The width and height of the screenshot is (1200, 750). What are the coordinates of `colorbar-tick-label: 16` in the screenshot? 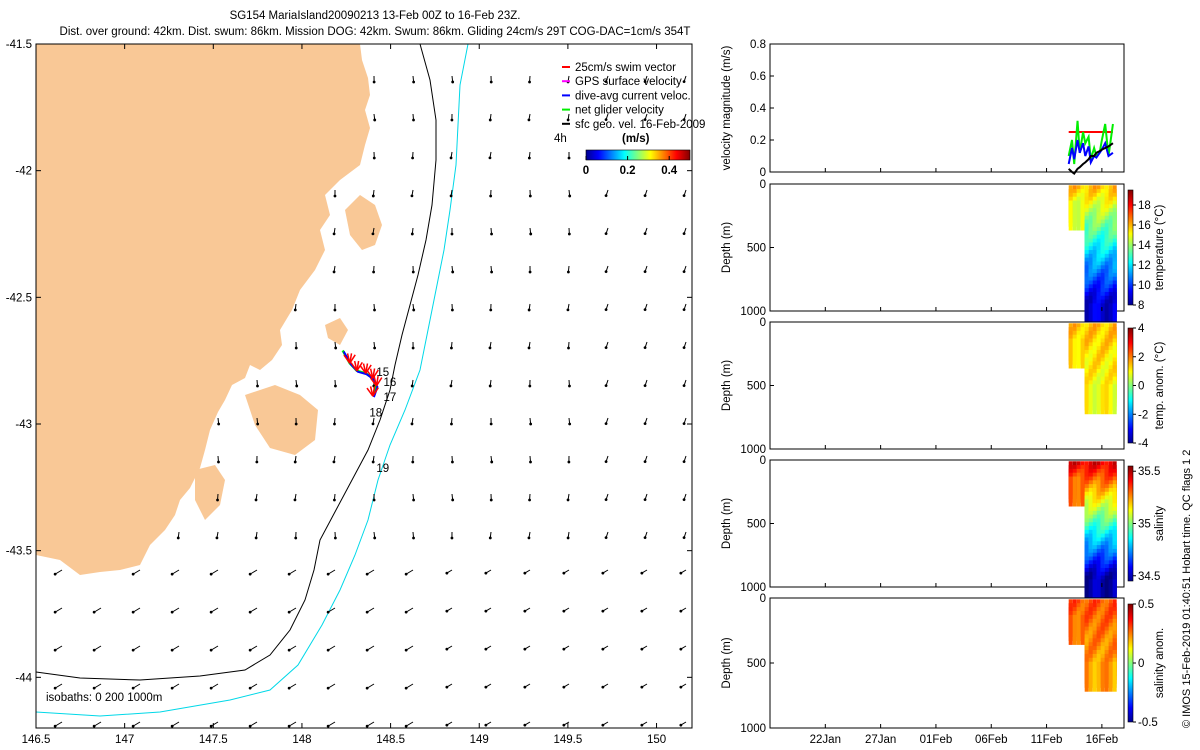 It's located at (1144, 226).